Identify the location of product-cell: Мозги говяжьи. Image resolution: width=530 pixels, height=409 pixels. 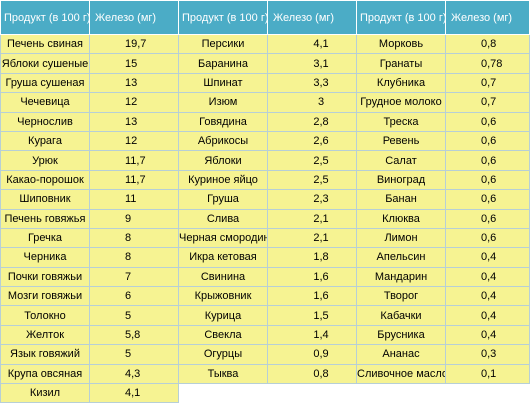
(45, 296).